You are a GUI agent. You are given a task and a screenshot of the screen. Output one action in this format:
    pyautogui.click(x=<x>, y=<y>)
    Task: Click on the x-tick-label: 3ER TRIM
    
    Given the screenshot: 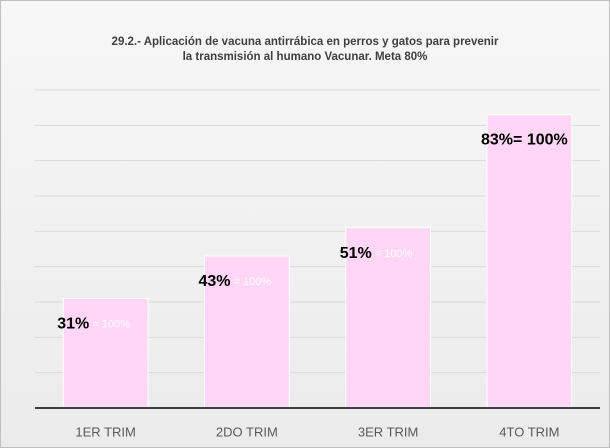 What is the action you would take?
    pyautogui.click(x=388, y=431)
    